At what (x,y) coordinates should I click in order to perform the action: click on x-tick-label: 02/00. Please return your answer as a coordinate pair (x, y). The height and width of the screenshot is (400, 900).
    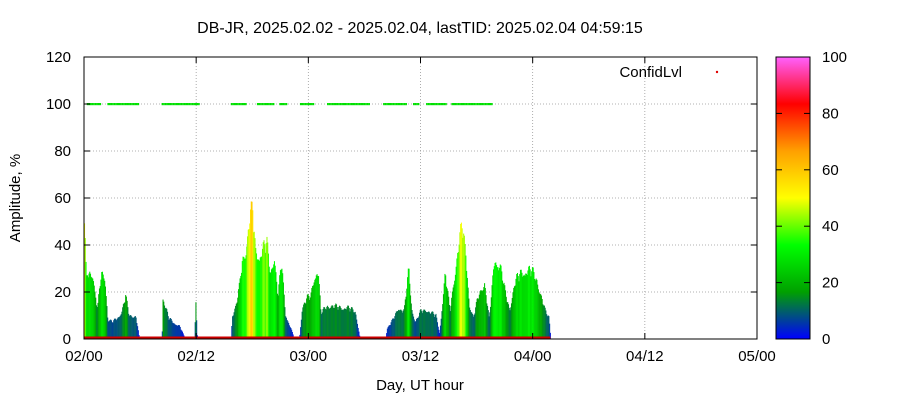
    Looking at the image, I should click on (84, 356).